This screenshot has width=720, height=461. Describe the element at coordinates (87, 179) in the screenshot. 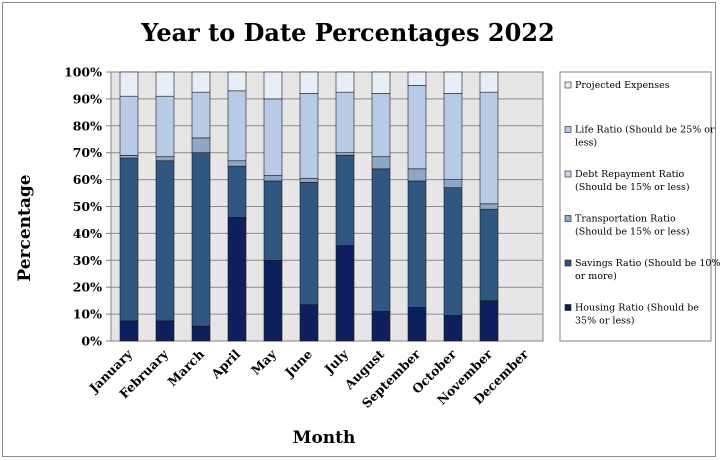

I see `y-tick-label: 60%` at that location.